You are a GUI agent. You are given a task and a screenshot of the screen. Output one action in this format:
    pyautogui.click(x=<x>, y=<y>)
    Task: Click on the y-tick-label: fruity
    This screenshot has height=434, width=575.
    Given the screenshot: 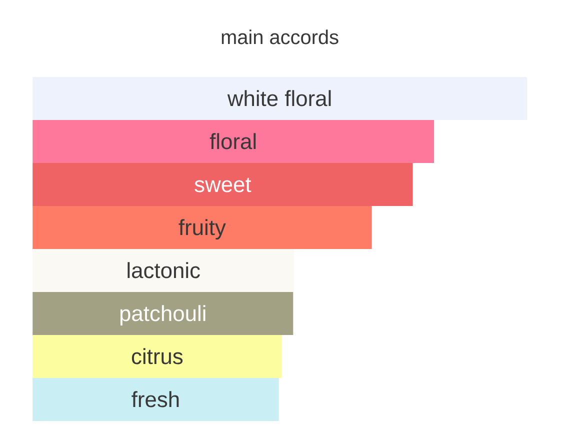 What is the action you would take?
    pyautogui.click(x=202, y=229)
    